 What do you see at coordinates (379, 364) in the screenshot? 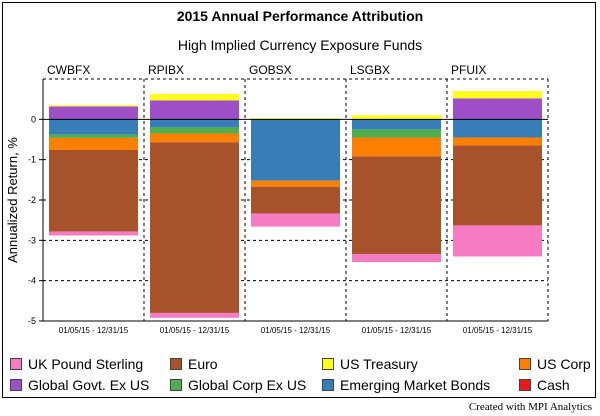
I see `legend-label: US Treasury` at bounding box center [379, 364].